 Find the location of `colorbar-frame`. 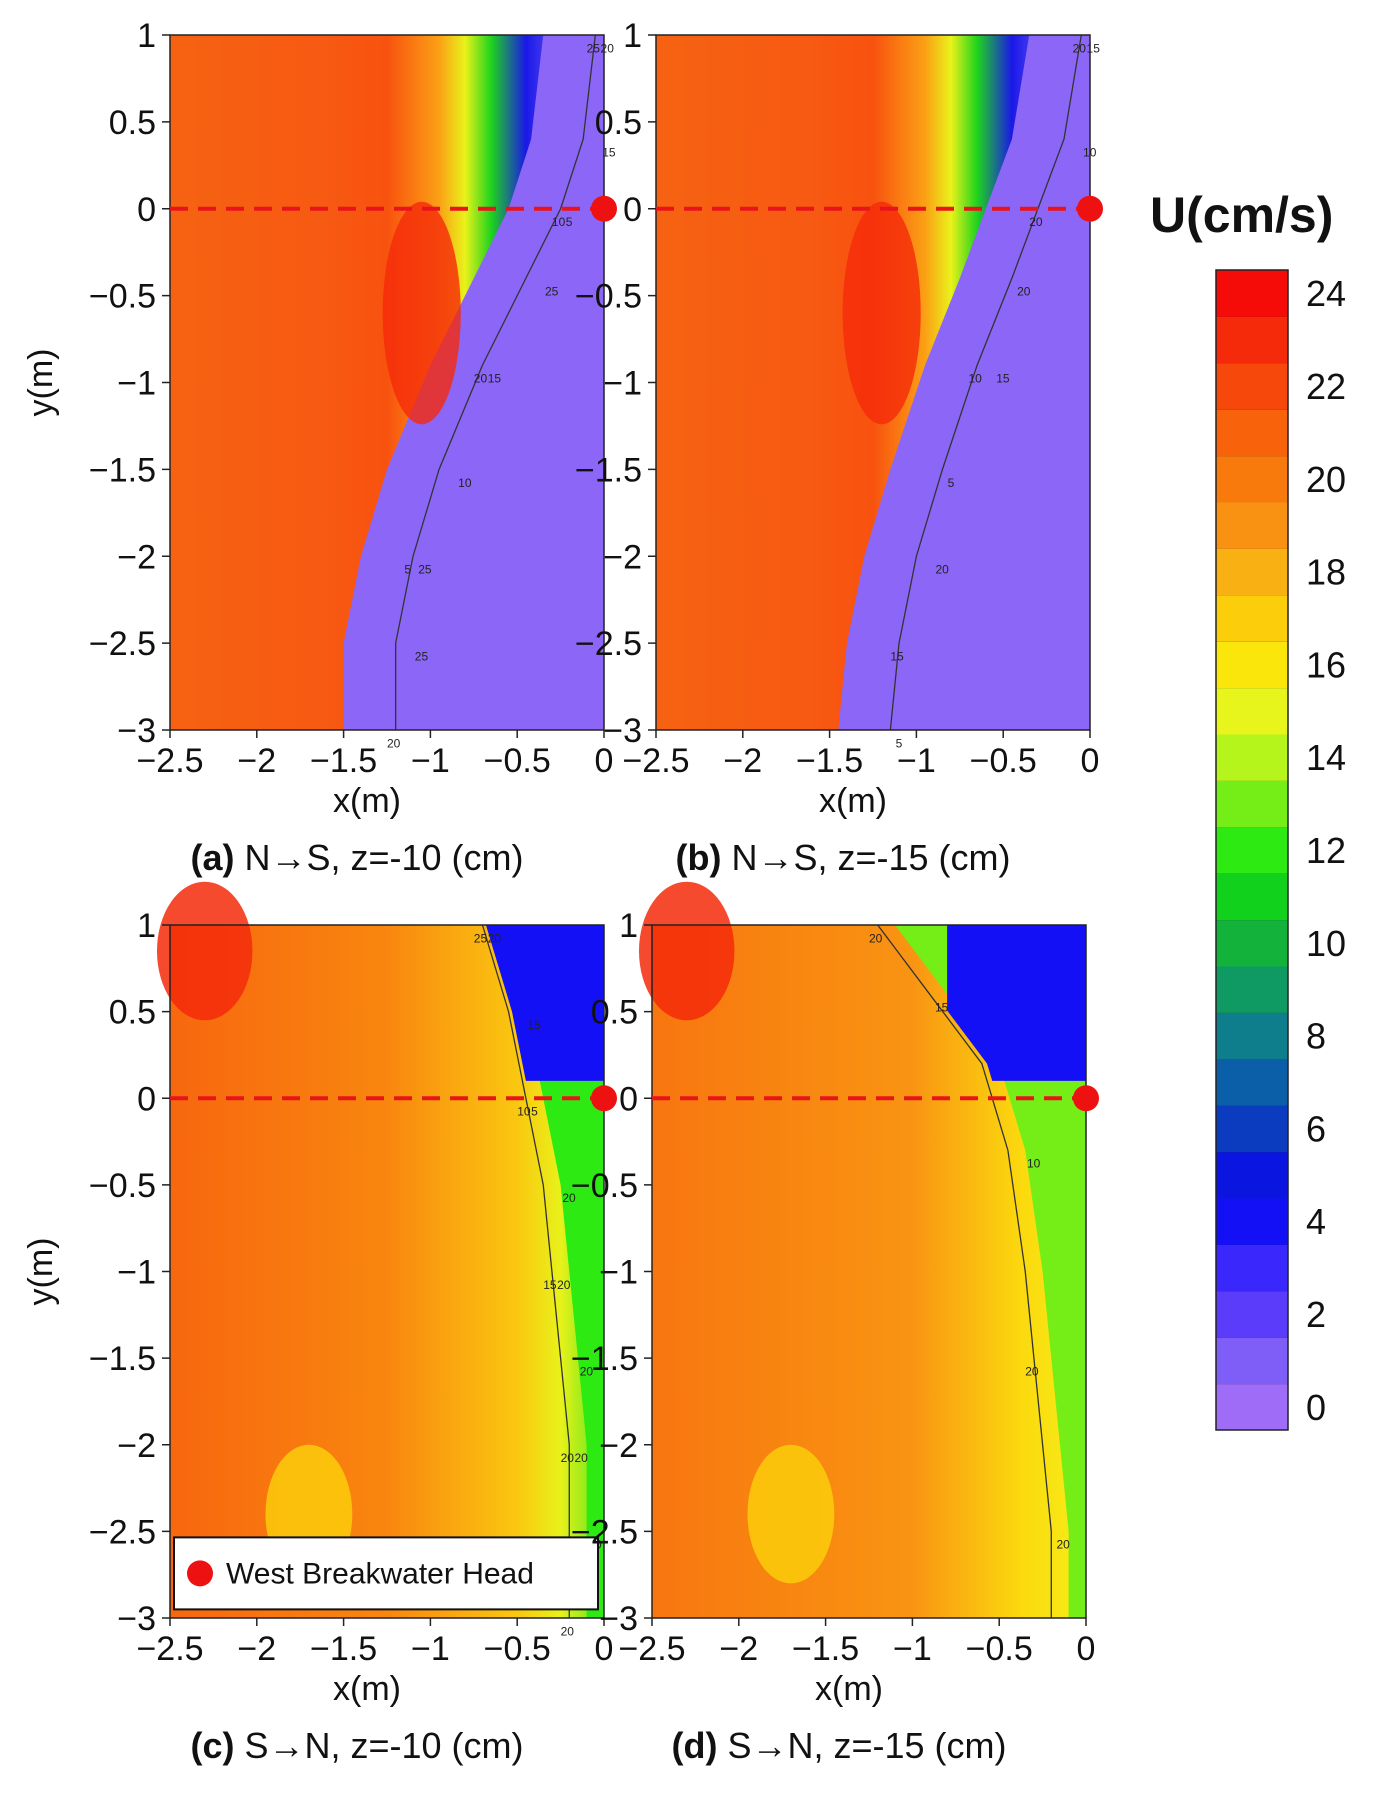

colorbar-frame is located at coordinates (1252, 850).